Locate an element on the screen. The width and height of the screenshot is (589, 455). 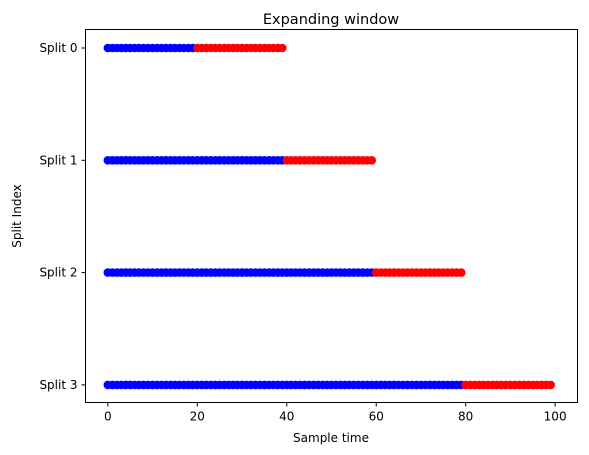
y-axis: Split 0 Split 1 Split 2 Split 3 is located at coordinates (62, 216).